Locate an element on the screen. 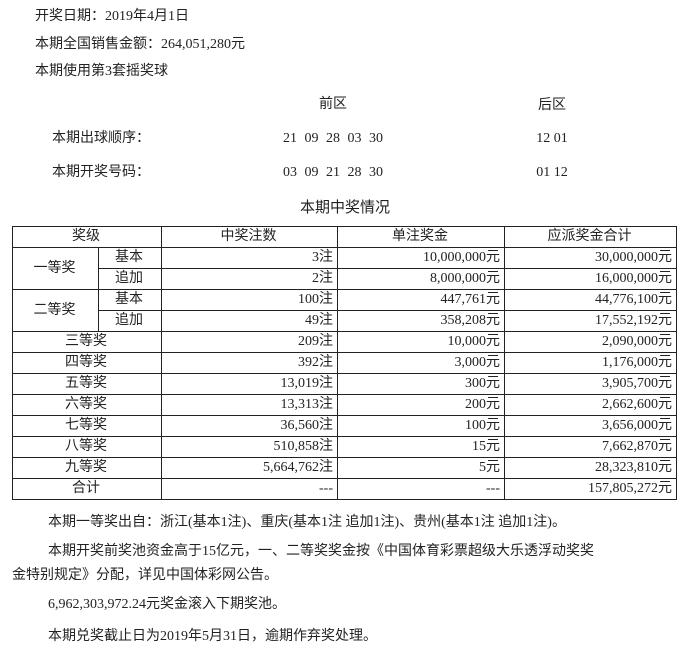 This screenshot has width=687, height=650. rollover-note: 6,962,303,972.24元奖金滚入下期奖池。 is located at coordinates (167, 604).